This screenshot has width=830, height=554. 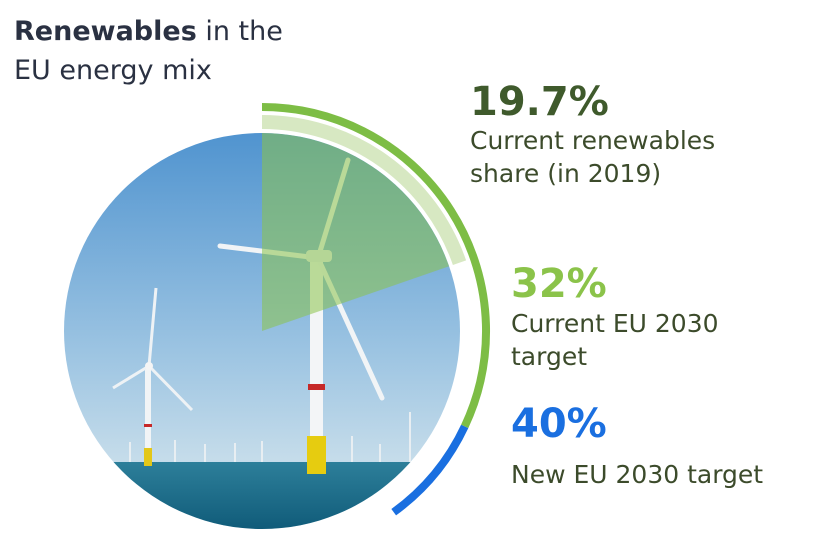 I want to click on stat-value-current: 19.7%, so click(x=539, y=102).